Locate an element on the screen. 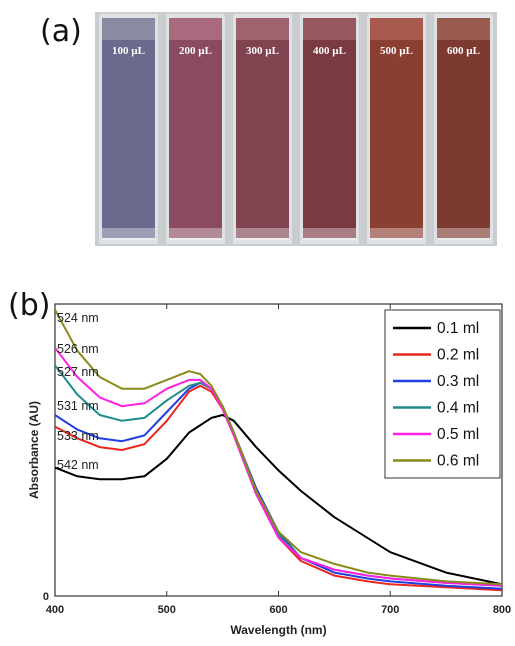  cuvette-volume-label: 300 µL is located at coordinates (262, 51).